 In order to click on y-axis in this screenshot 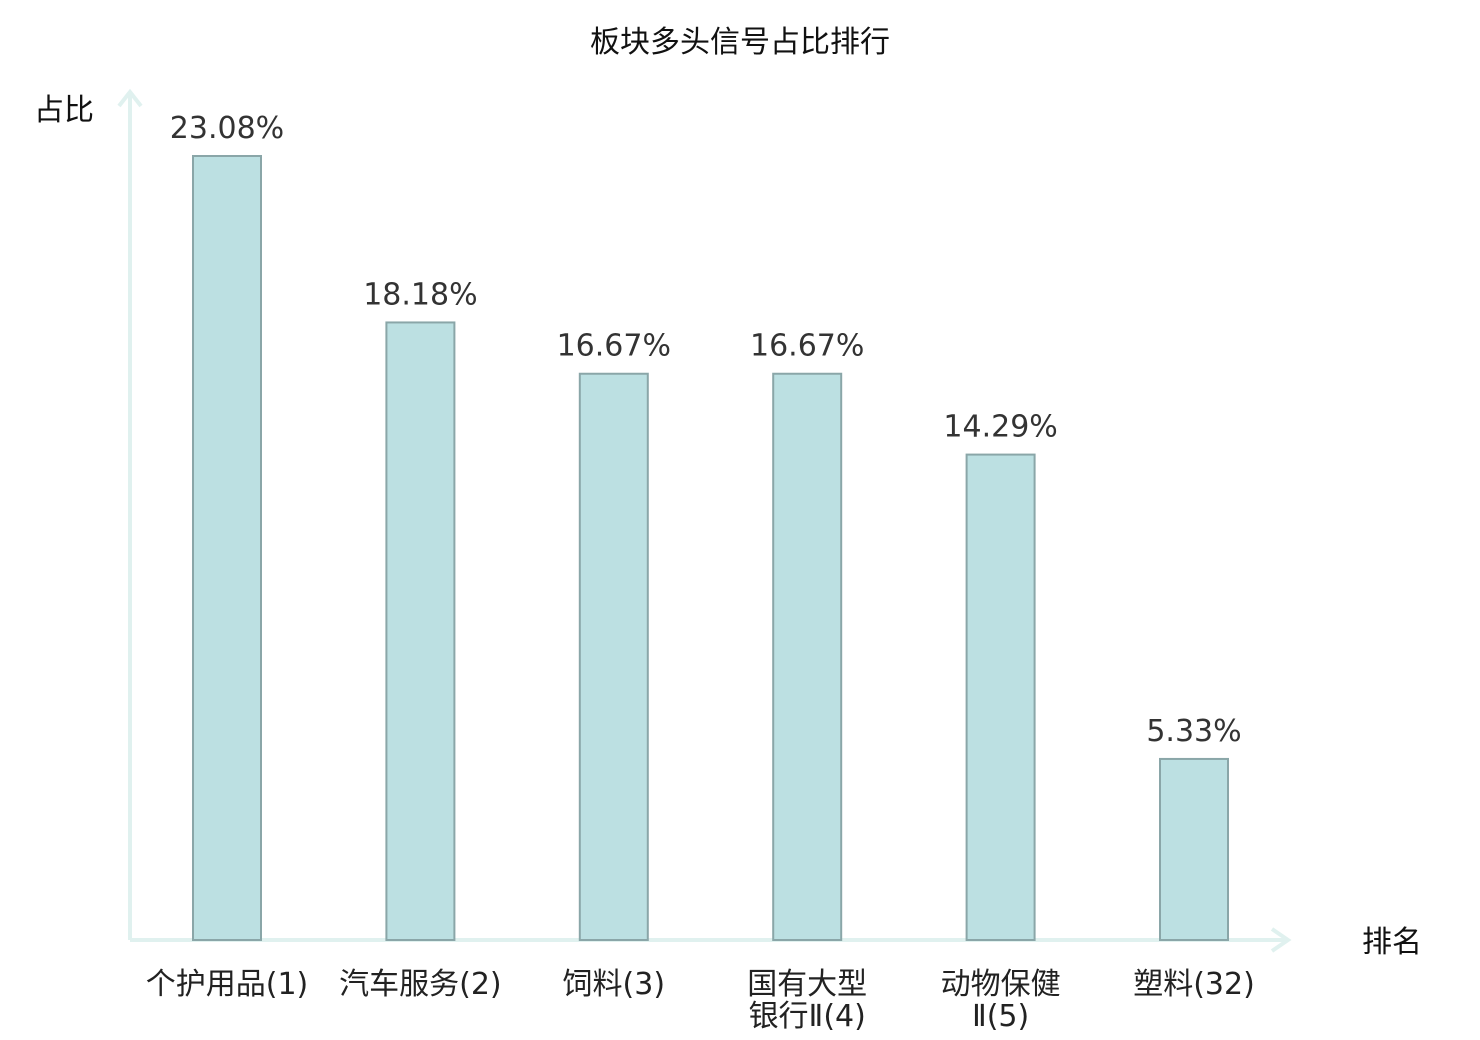, I will do `click(130, 514)`.